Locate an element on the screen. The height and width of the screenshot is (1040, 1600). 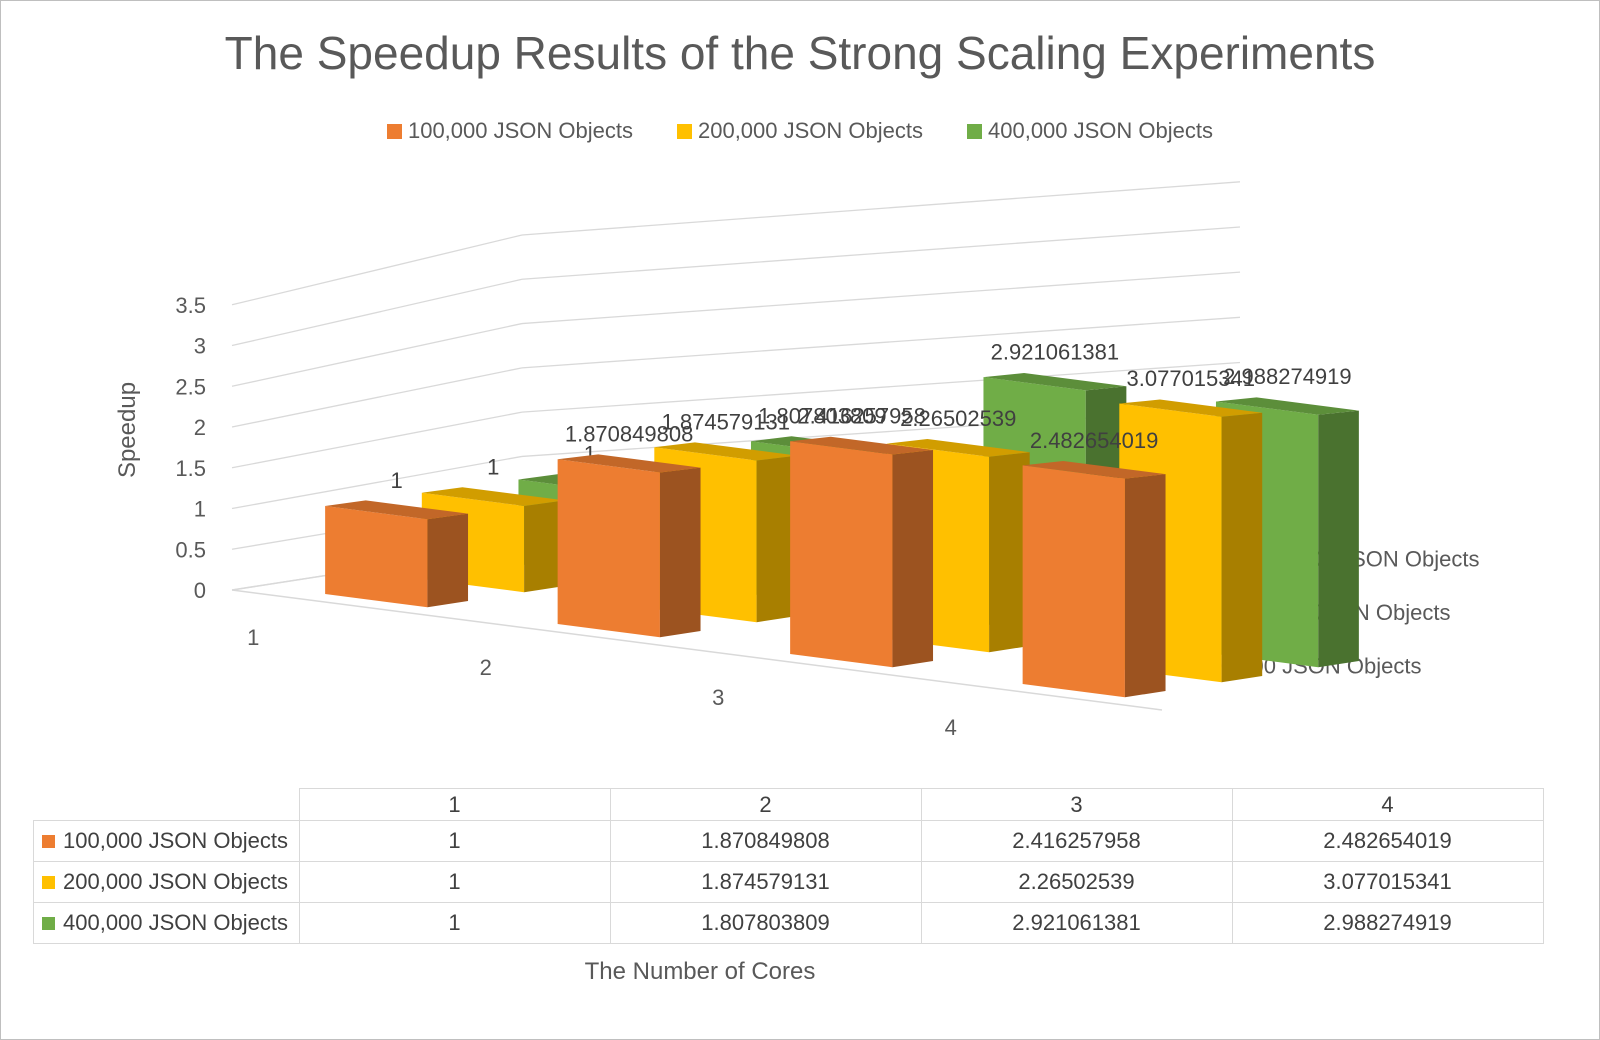
y-tick-label: 2.5 is located at coordinates (190, 386).